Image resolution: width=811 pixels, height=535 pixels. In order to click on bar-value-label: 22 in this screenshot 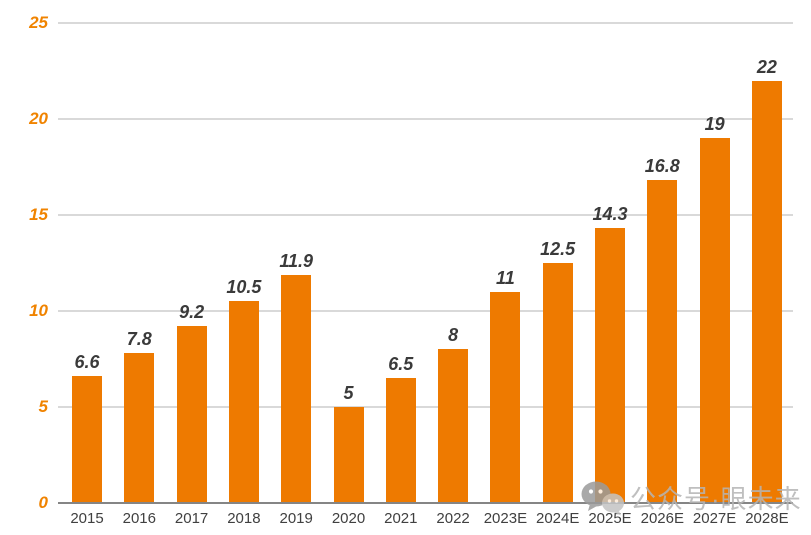, I will do `click(766, 66)`.